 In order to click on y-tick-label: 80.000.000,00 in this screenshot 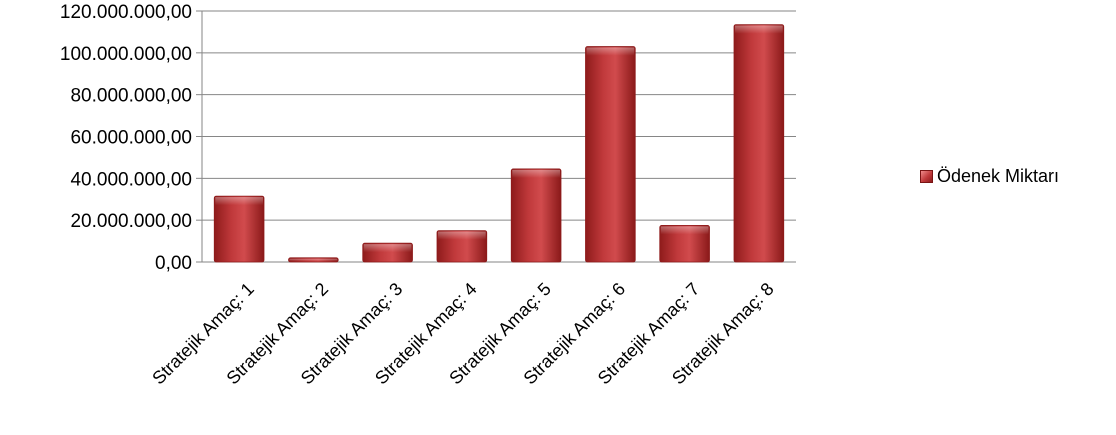, I will do `click(131, 96)`.